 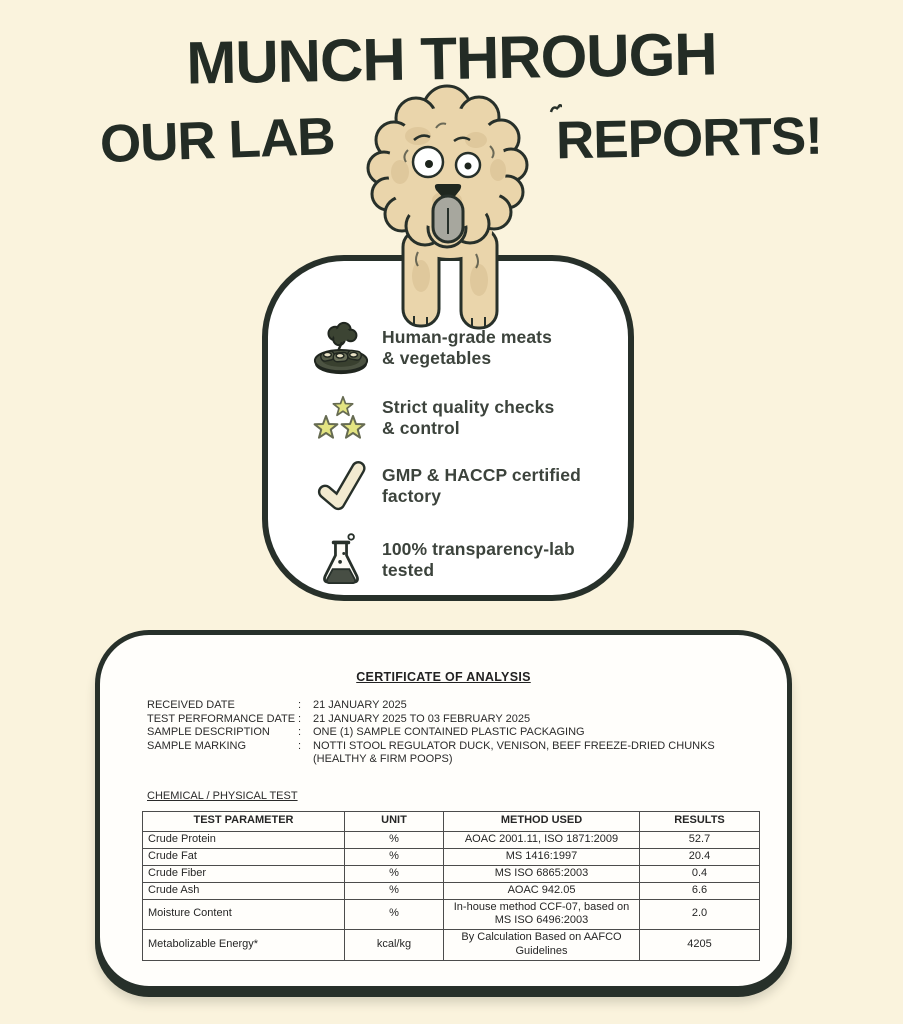 I want to click on title-reports: REPORTS!, so click(x=689, y=138).